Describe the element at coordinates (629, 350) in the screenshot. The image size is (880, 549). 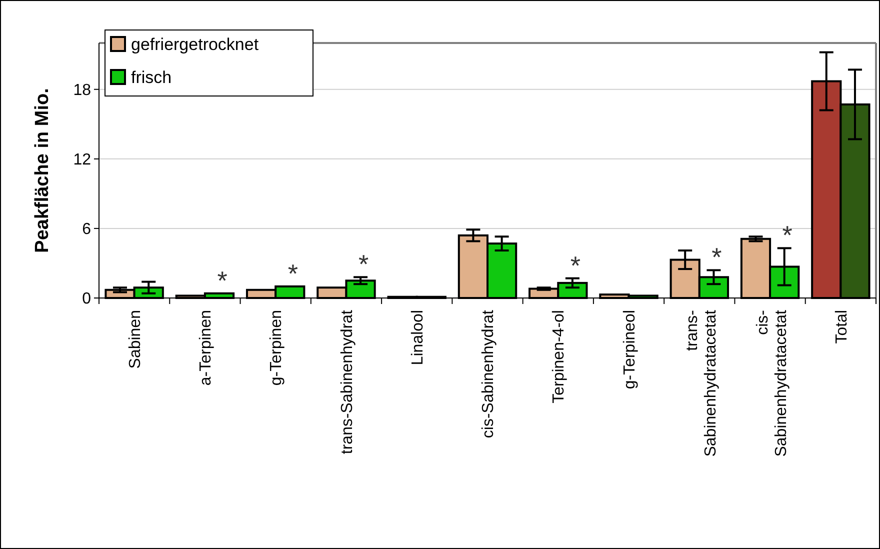
I see `x-tick-label: g-Terpineol` at that location.